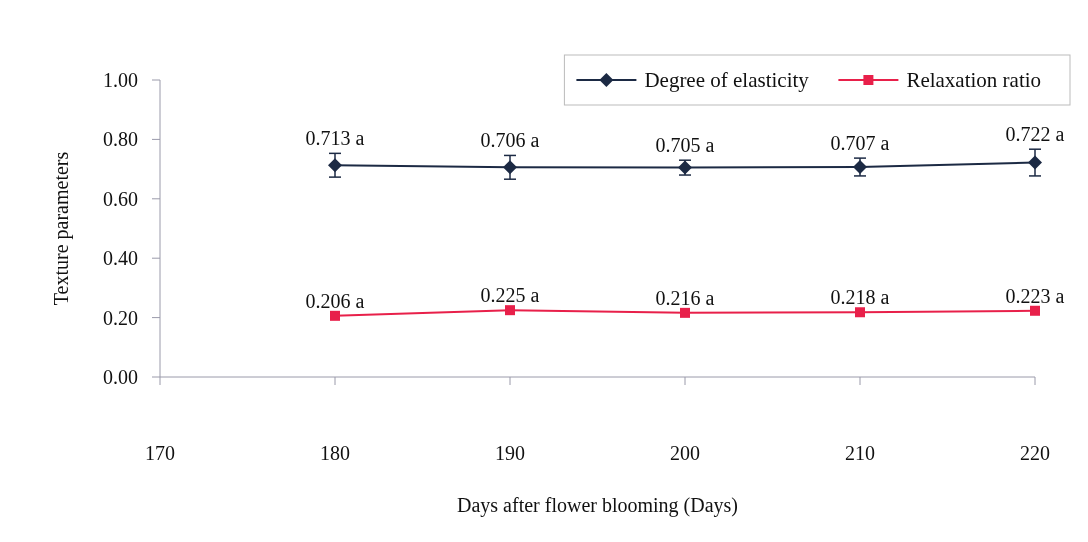 The width and height of the screenshot is (1088, 542). I want to click on data-label: 0.225 a, so click(510, 295).